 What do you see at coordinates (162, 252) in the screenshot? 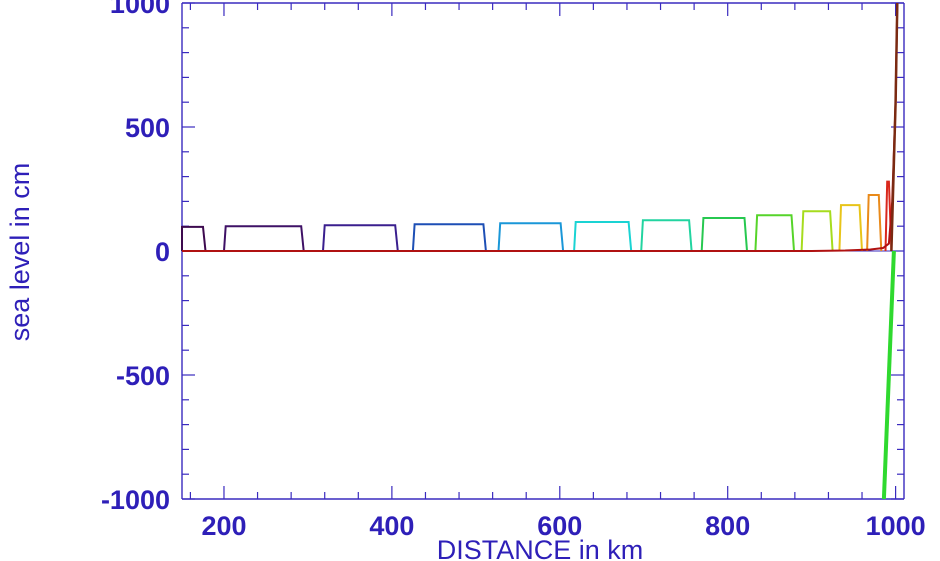
I see `y-tick-label: 0` at bounding box center [162, 252].